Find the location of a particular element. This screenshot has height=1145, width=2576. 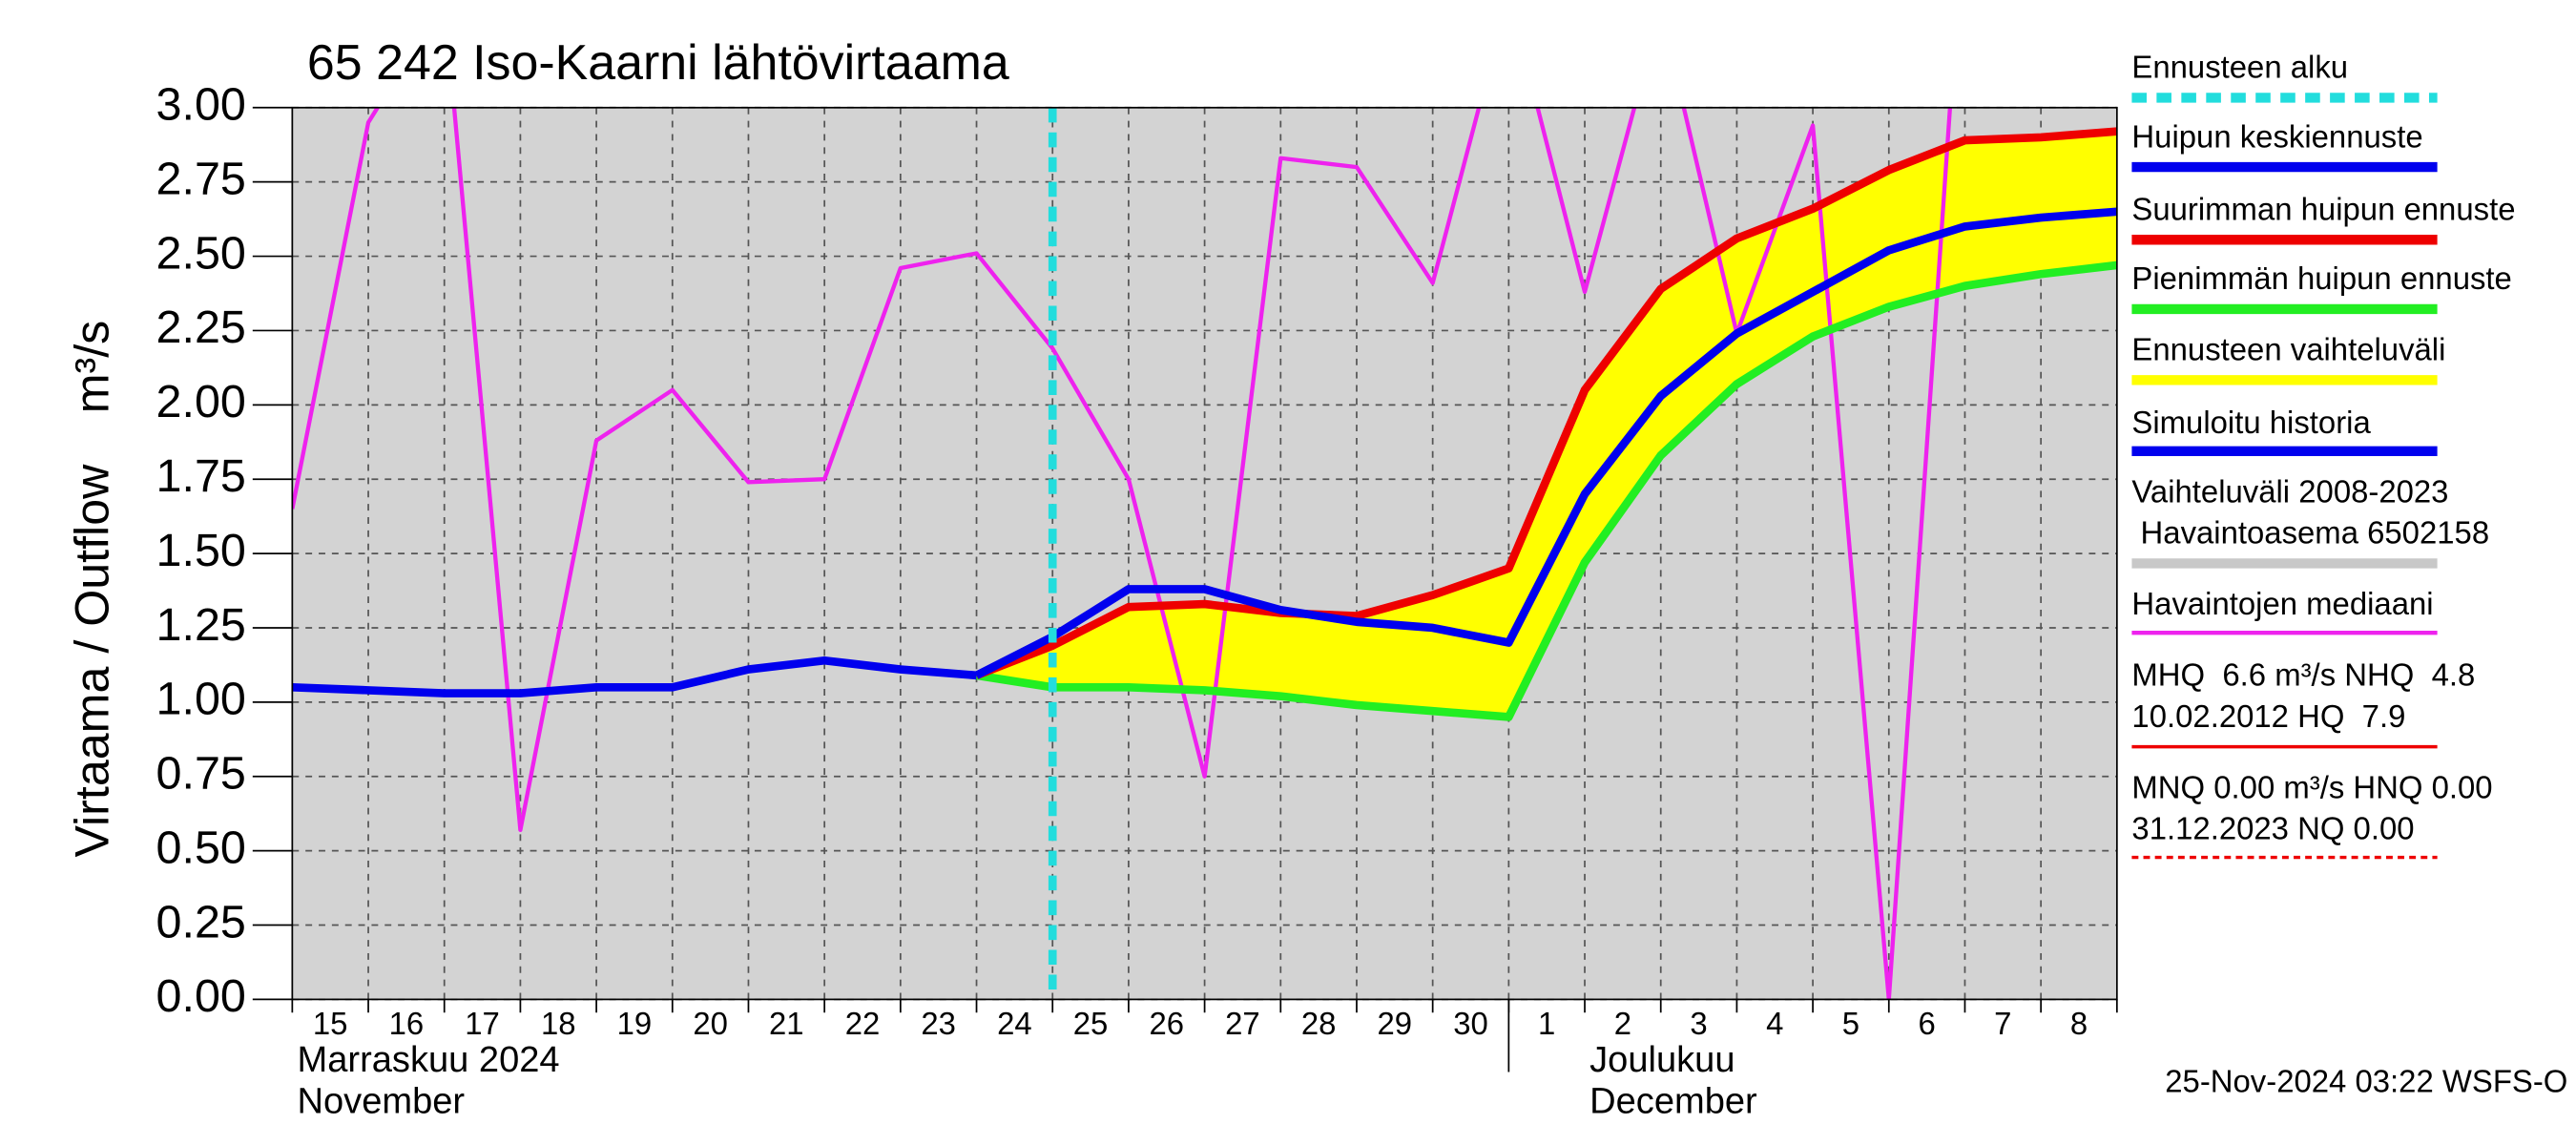

legend-label: Vaihteluväli 2008-2023 is located at coordinates (2289, 491).